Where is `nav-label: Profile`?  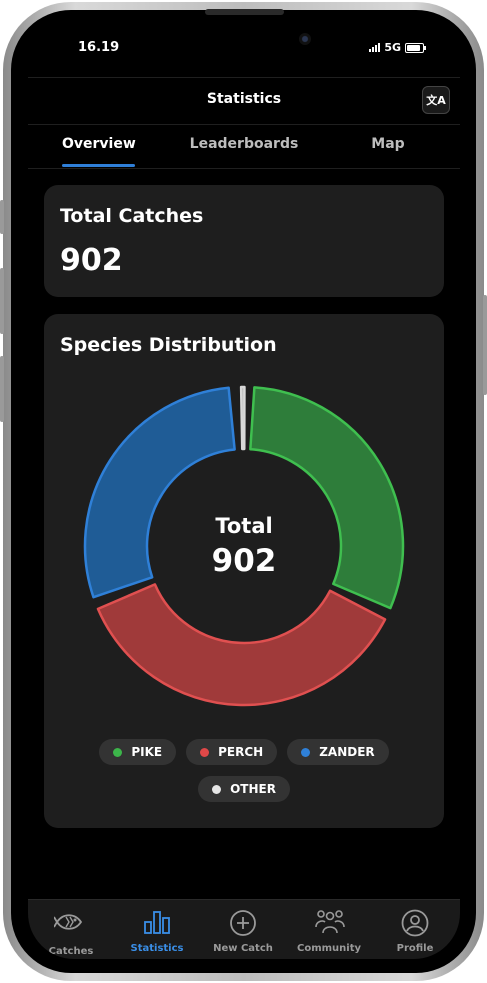
nav-label: Profile is located at coordinates (415, 948).